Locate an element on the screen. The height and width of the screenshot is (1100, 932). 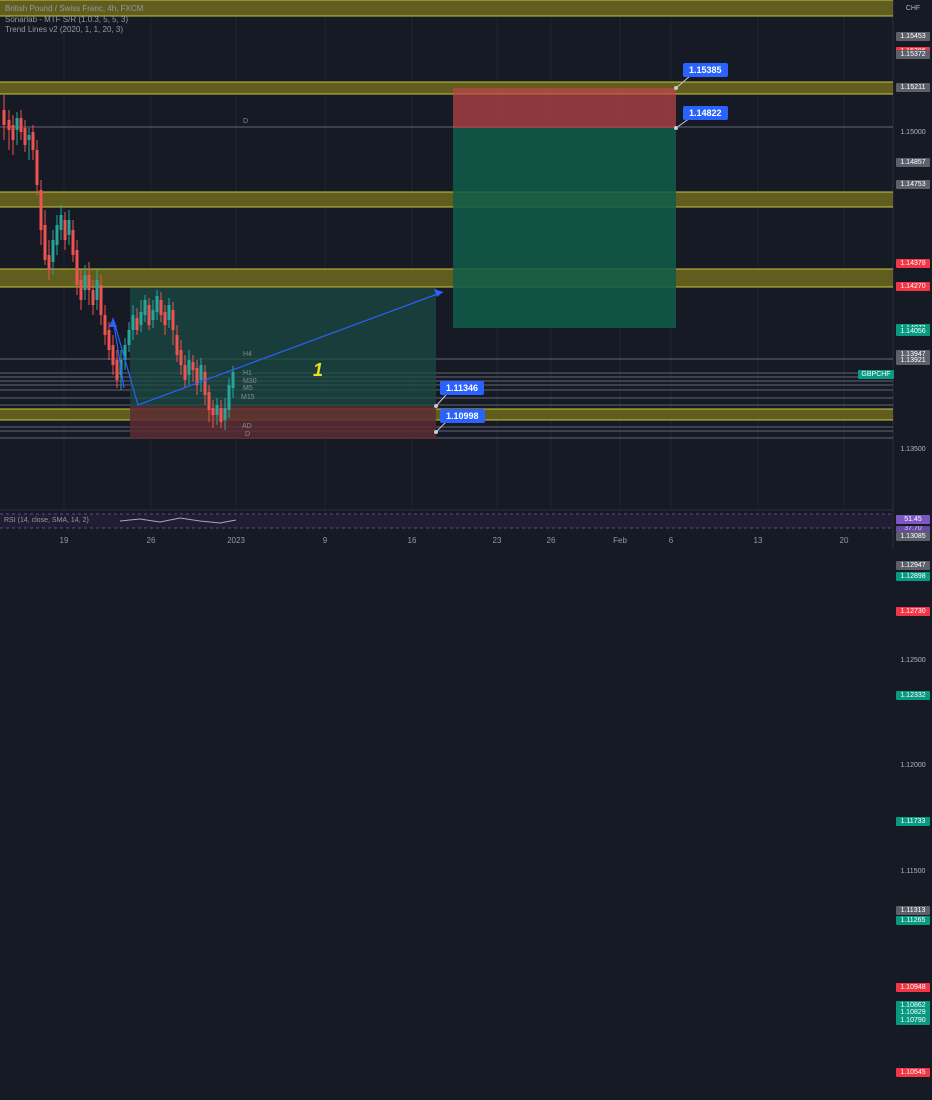
price-tag: 1.15372 is located at coordinates (913, 54).